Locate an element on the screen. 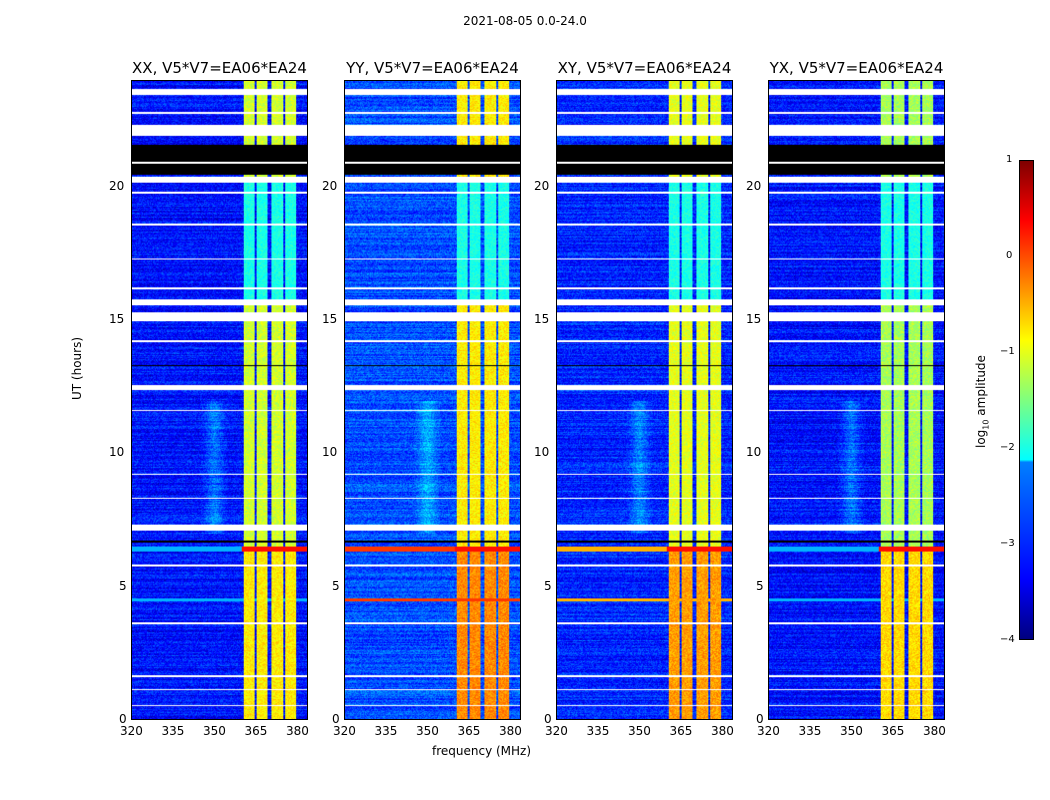 The width and height of the screenshot is (1050, 800). panel-title: YY, V5*V7=EA06*EA24 is located at coordinates (432, 68).